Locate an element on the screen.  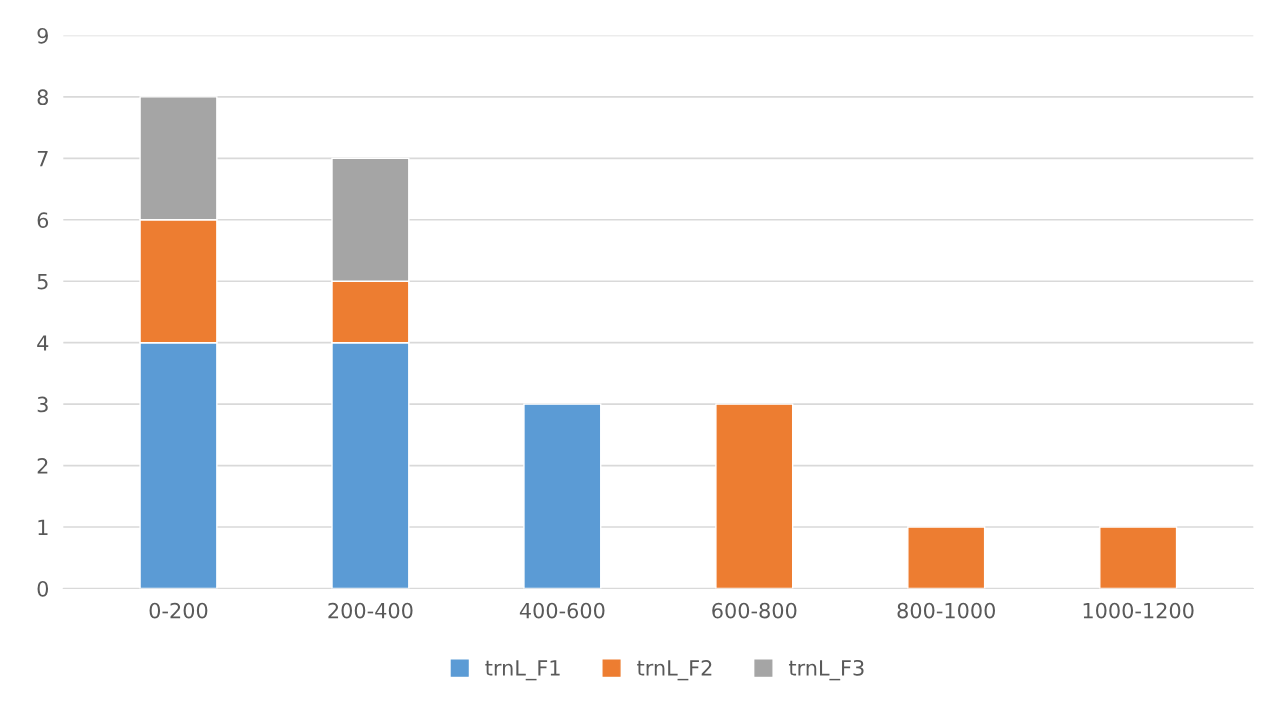
y-tick-label: 1 is located at coordinates (43, 527).